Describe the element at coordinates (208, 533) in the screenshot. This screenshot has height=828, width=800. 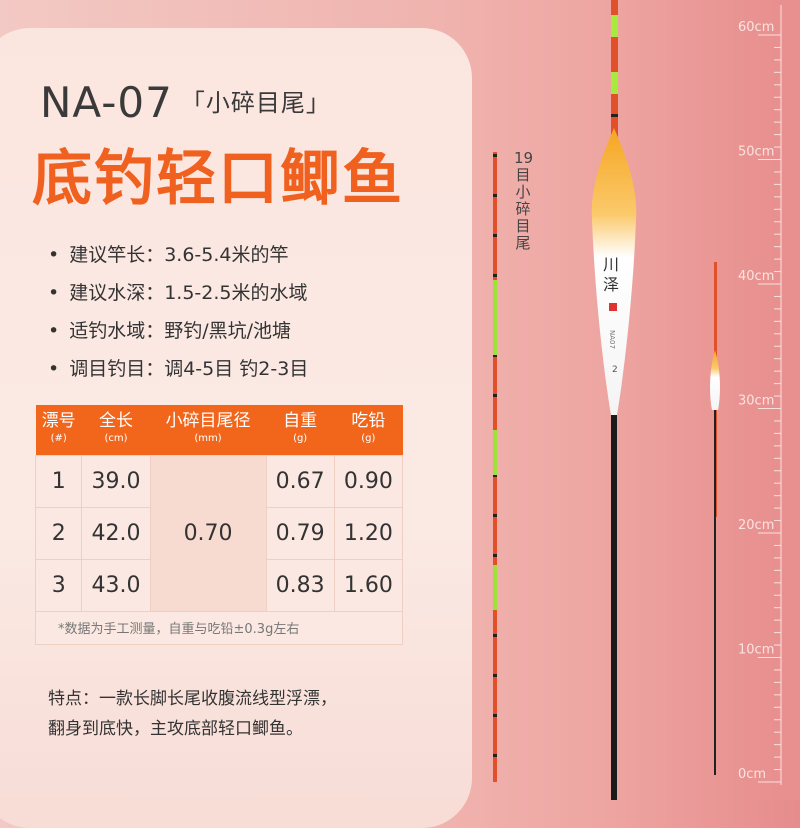
I see `diameter-cell: 0.70` at that location.